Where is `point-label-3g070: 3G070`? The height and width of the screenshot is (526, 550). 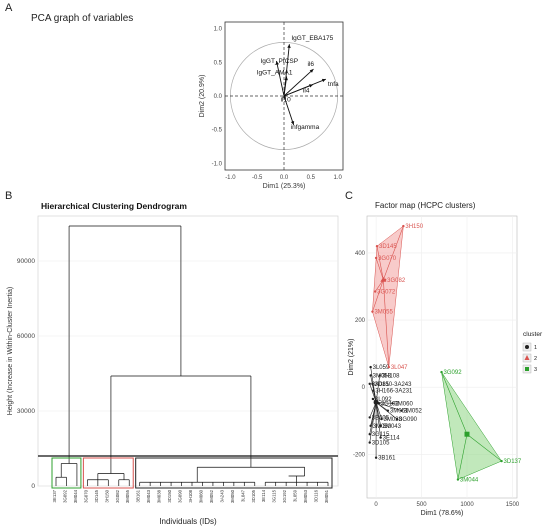 point-label-3g070: 3G070 is located at coordinates (387, 259).